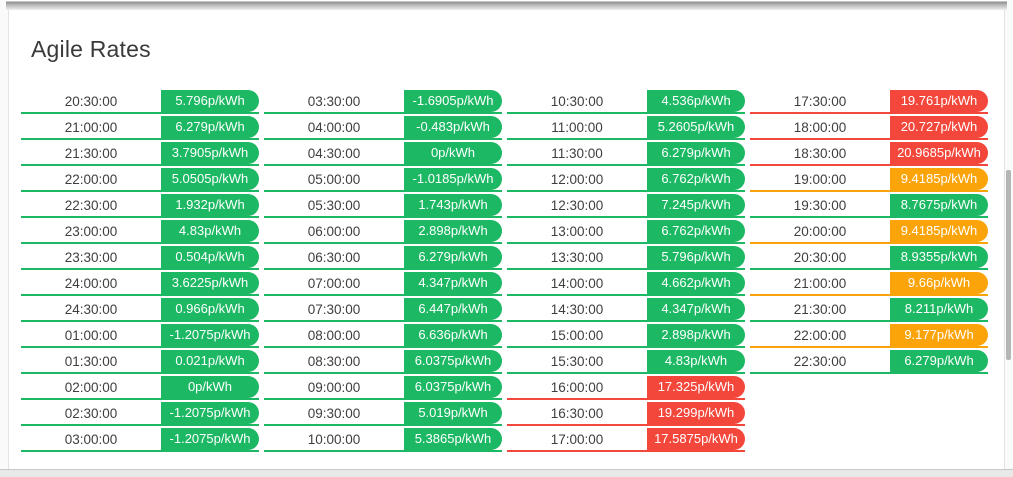  What do you see at coordinates (453, 335) in the screenshot?
I see `rate-value-pill: 6.636p/kWh` at bounding box center [453, 335].